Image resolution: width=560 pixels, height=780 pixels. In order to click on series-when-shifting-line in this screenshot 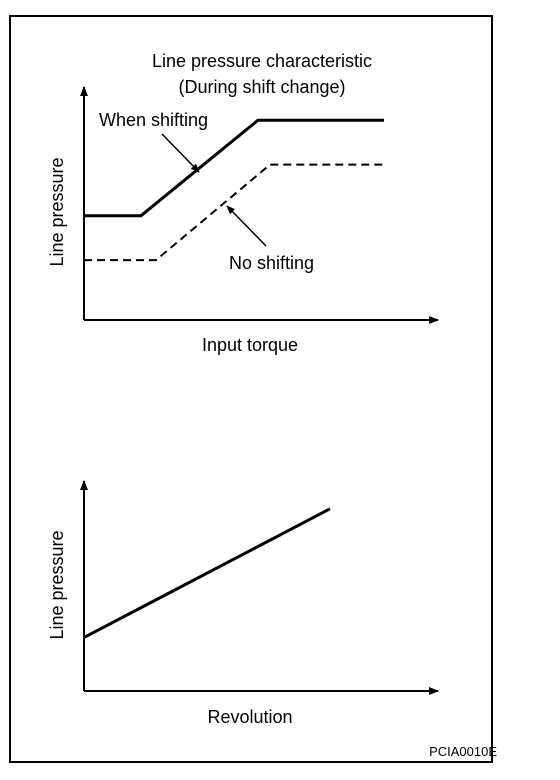, I will do `click(234, 168)`.